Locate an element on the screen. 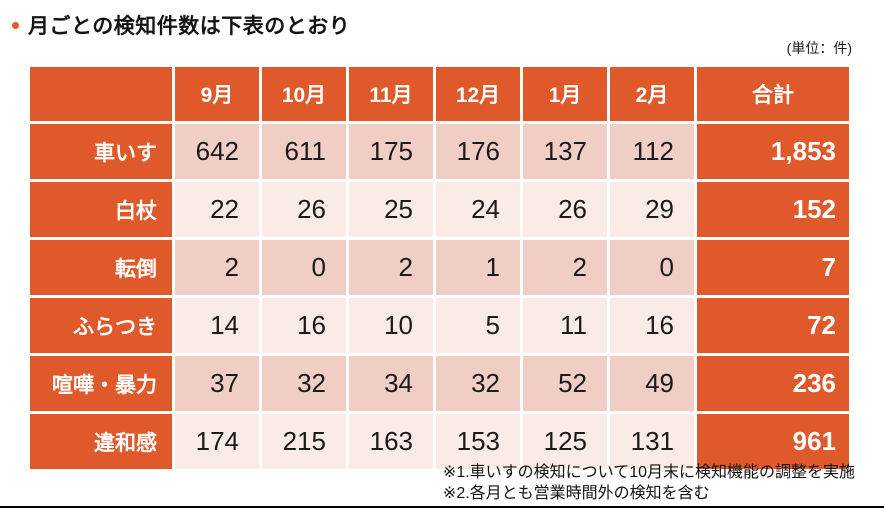  cell: 24 is located at coordinates (478, 209).